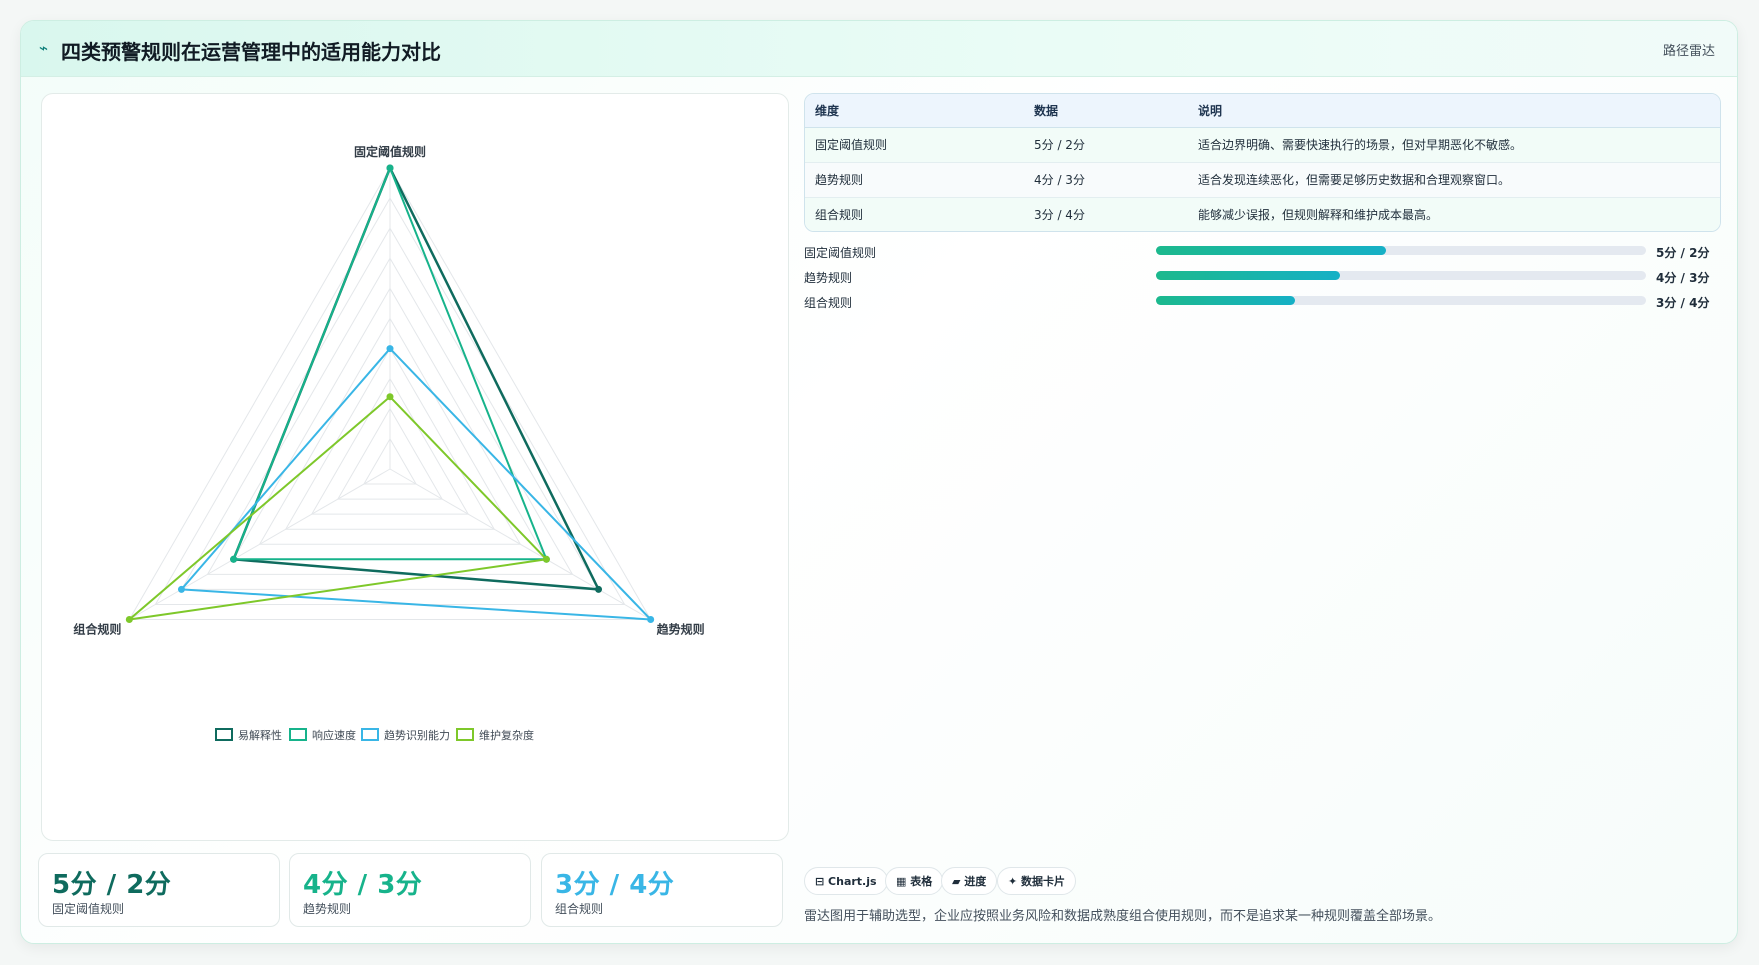 Image resolution: width=1759 pixels, height=965 pixels. Describe the element at coordinates (914, 111) in the screenshot. I see `table-header-cell: 维度` at that location.